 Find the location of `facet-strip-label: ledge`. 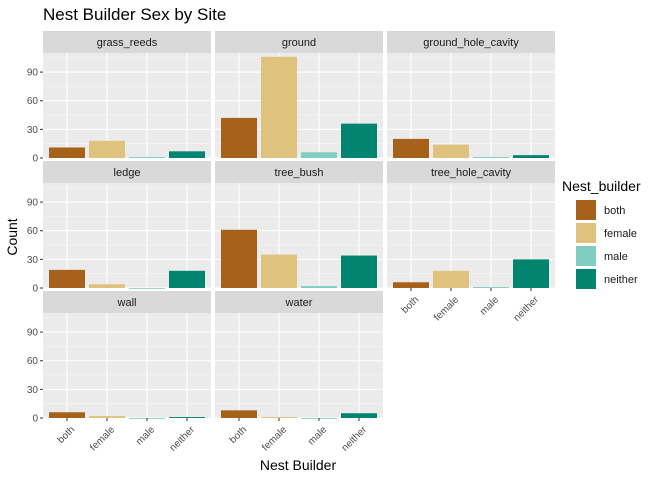

facet-strip-label: ledge is located at coordinates (127, 173).